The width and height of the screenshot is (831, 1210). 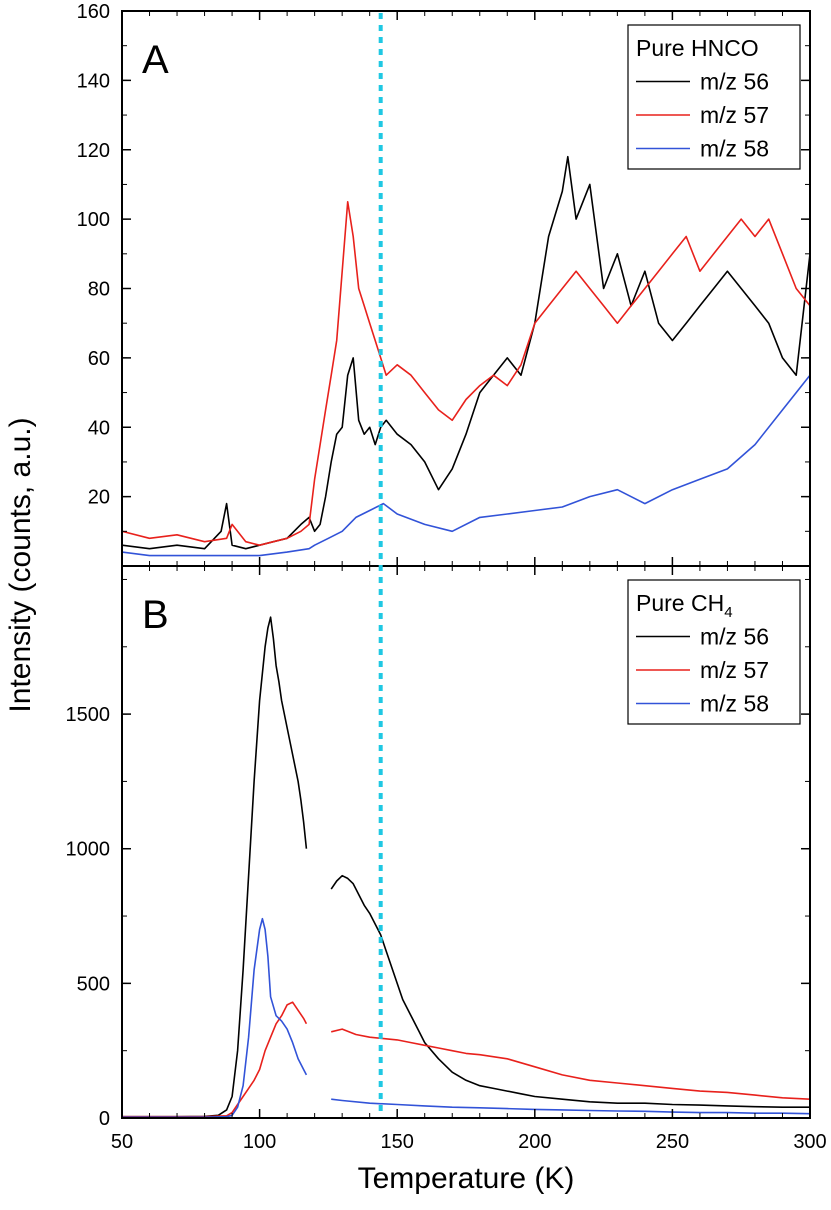 What do you see at coordinates (104, 1119) in the screenshot?
I see `y-tick-label: 0` at bounding box center [104, 1119].